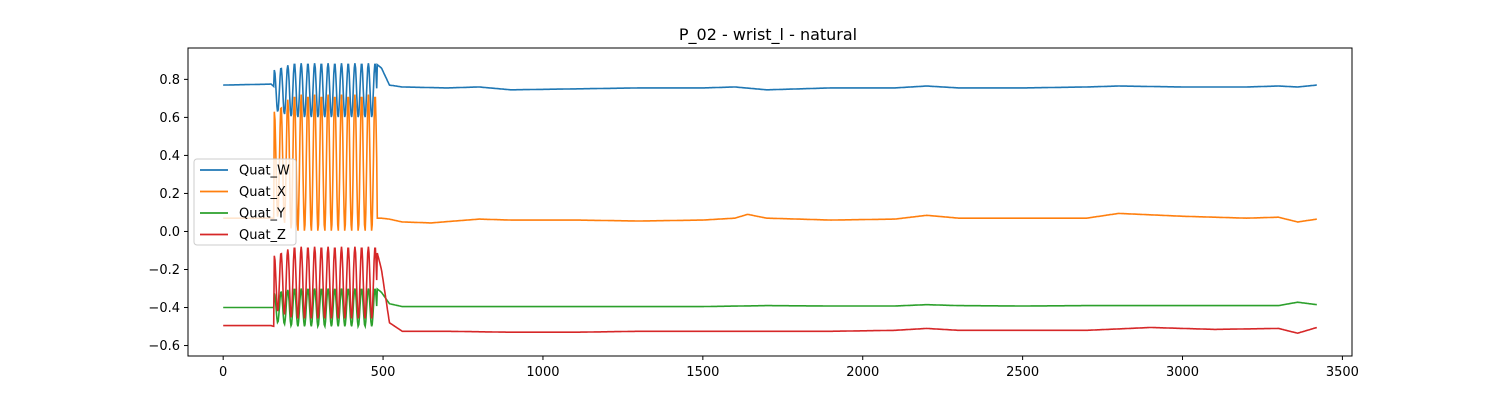 This screenshot has height=400, width=1500. What do you see at coordinates (702, 372) in the screenshot?
I see `x-tick-label: 1500` at bounding box center [702, 372].